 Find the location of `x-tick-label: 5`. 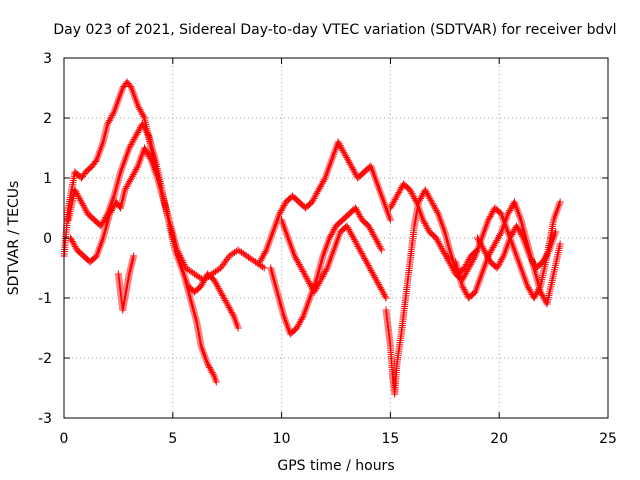

x-tick-label: 5 is located at coordinates (172, 439).